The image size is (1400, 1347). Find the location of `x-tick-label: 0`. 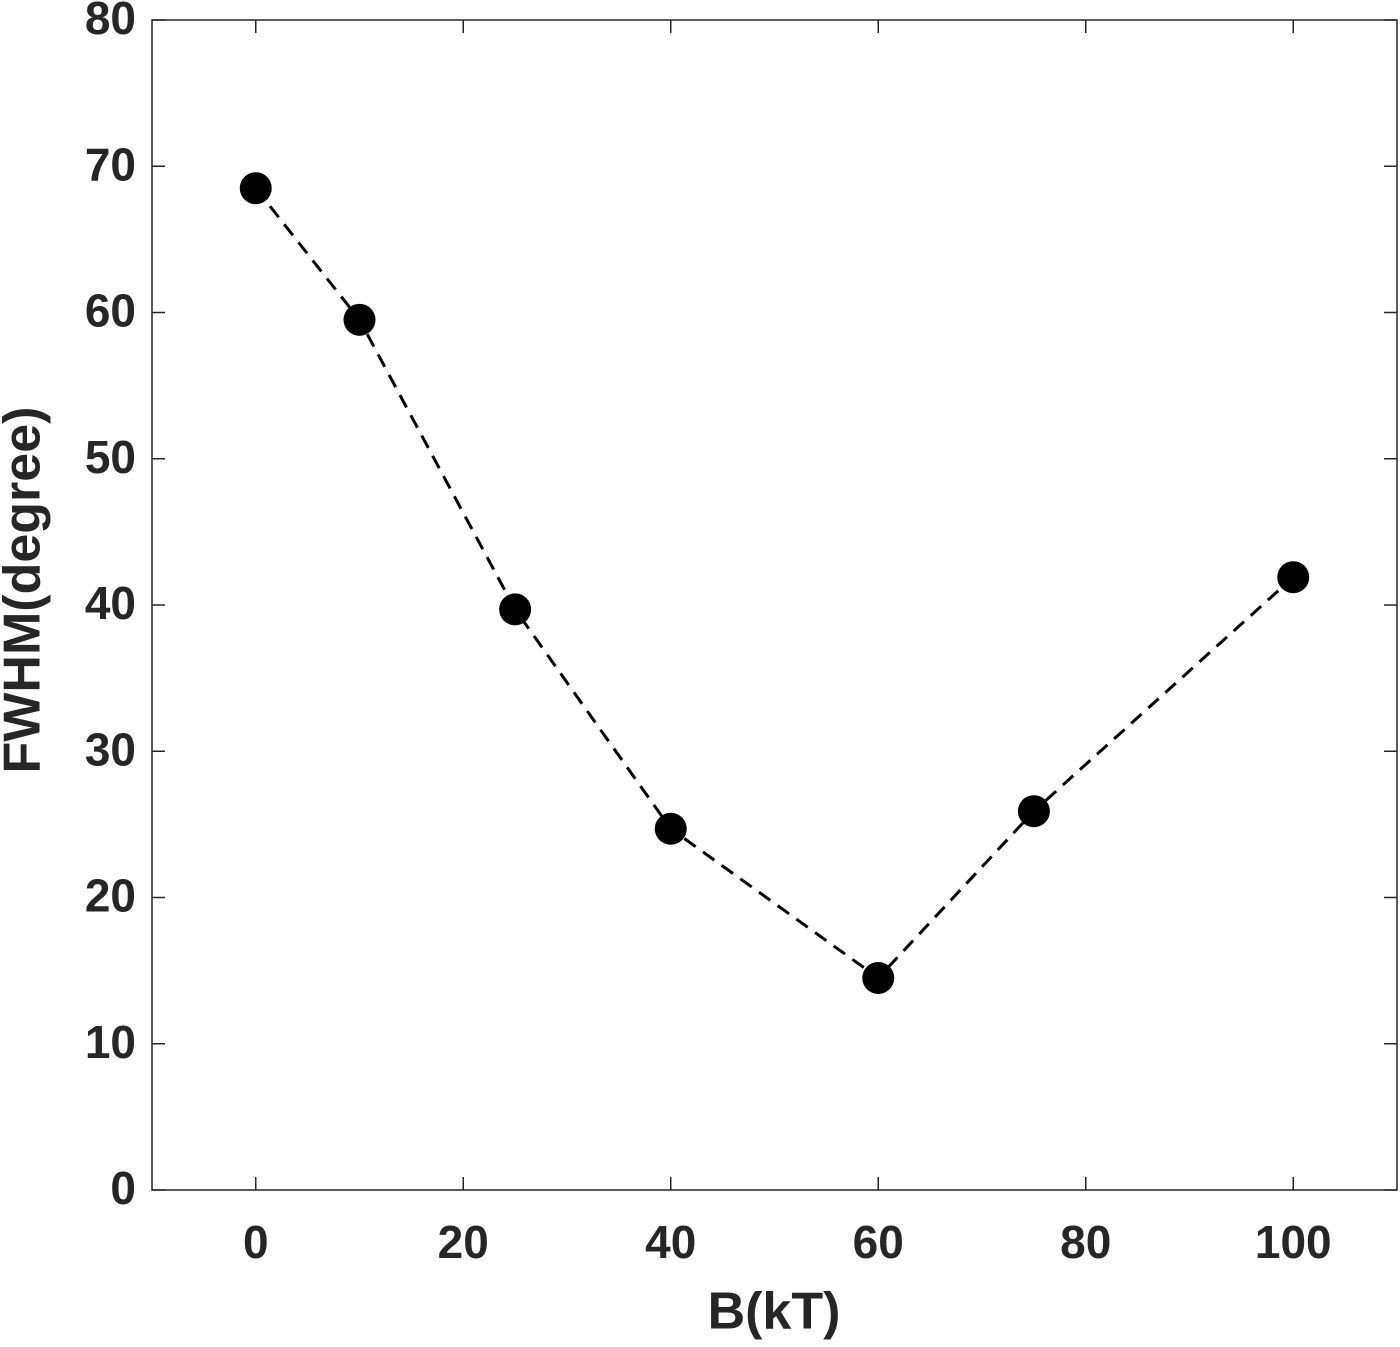

x-tick-label: 0 is located at coordinates (256, 1242).